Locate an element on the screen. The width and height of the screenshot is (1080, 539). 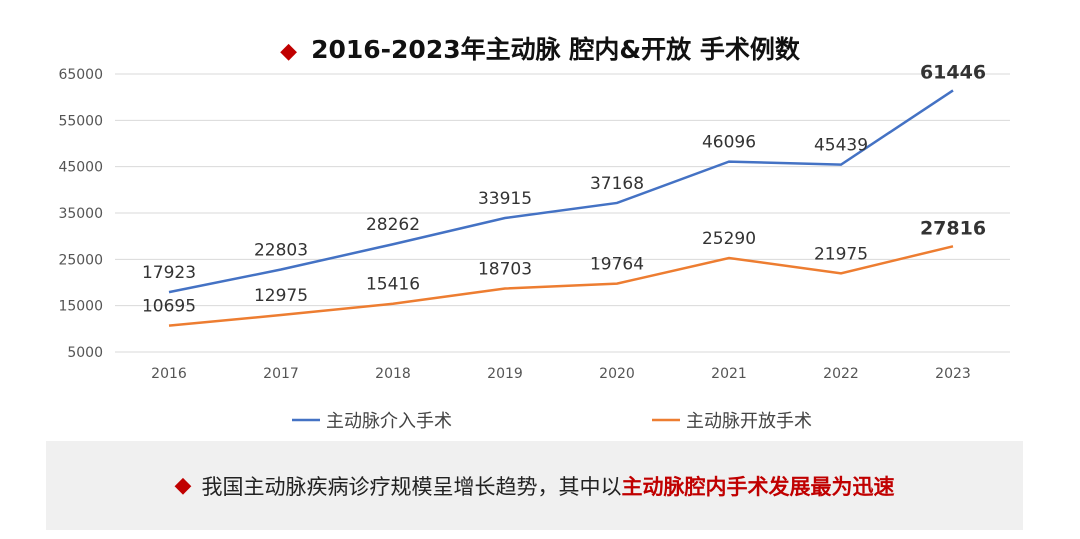
data-label: 10695 is located at coordinates (169, 307).